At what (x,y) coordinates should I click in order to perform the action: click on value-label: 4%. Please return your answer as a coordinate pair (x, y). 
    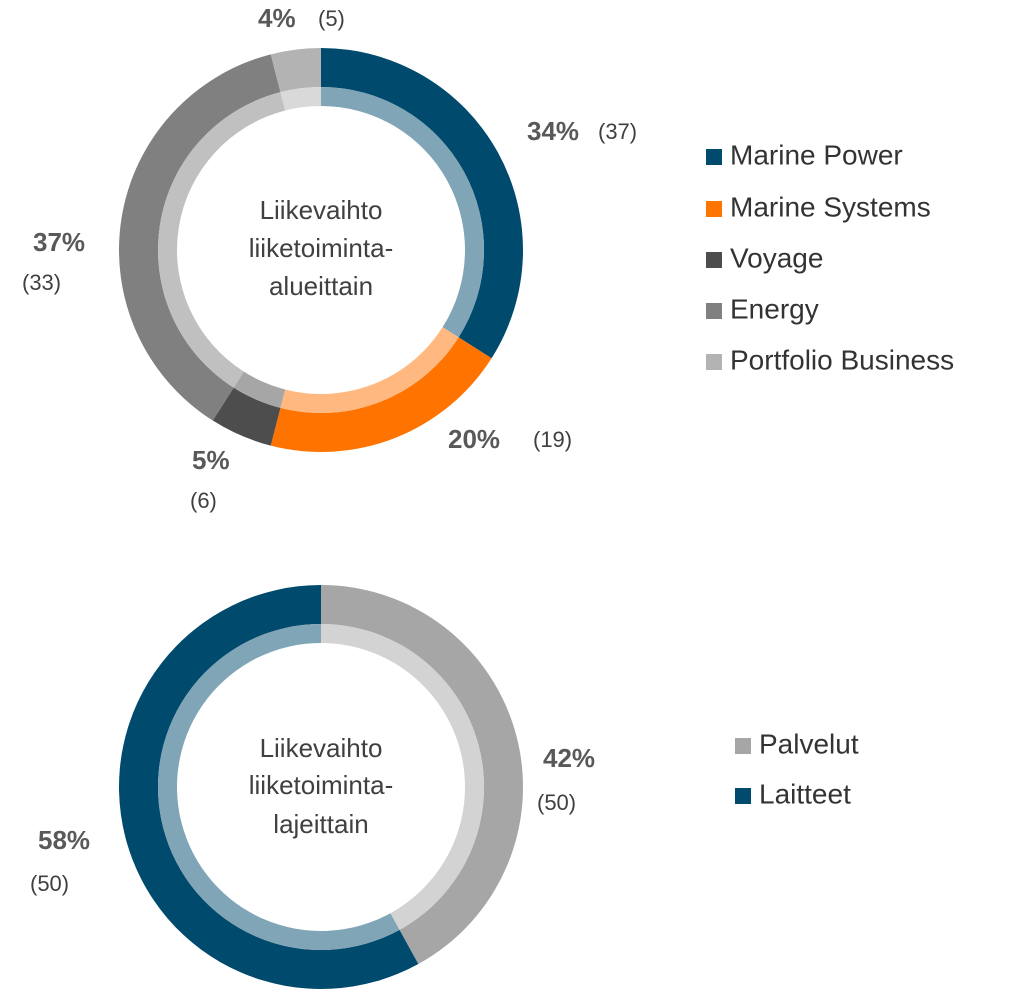
    Looking at the image, I should click on (277, 18).